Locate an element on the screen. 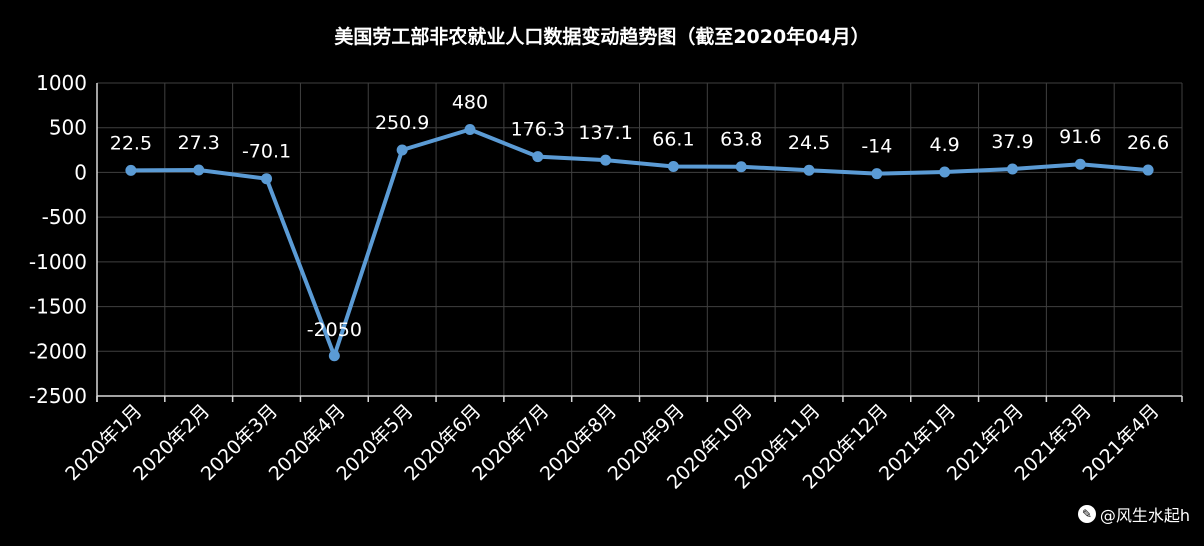 The width and height of the screenshot is (1204, 546). watermark: ✎ @风生水起h is located at coordinates (1133, 514).